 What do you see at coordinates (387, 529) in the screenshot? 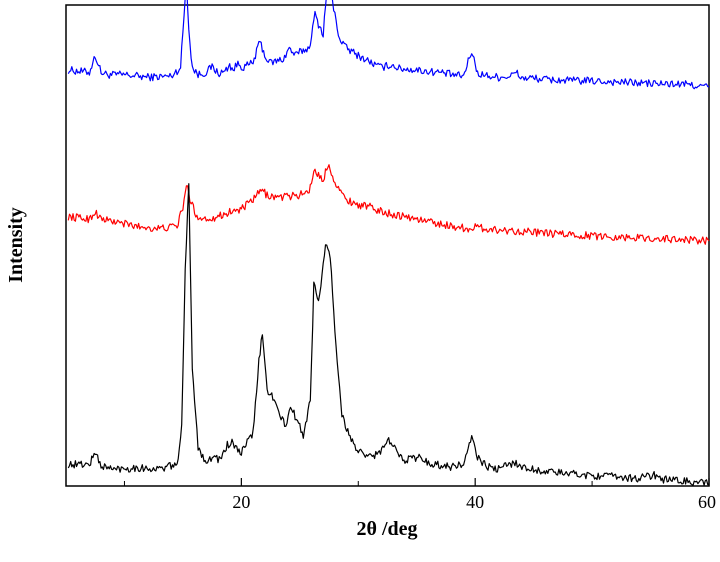
I see `x-axis-title: 2θ /deg` at bounding box center [387, 529].